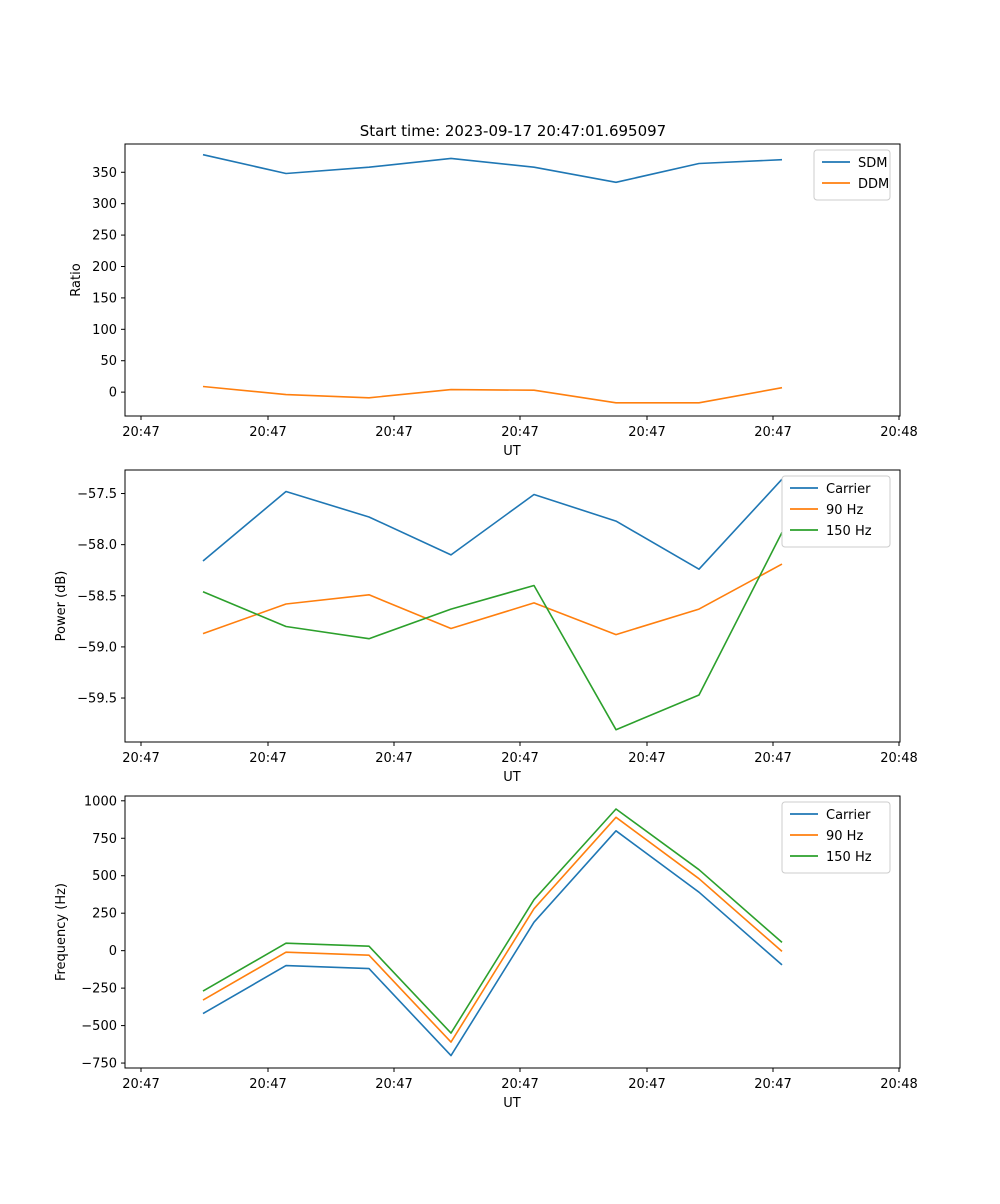 This screenshot has height=1204, width=1000. I want to click on y-axis-label: Ratio, so click(76, 279).